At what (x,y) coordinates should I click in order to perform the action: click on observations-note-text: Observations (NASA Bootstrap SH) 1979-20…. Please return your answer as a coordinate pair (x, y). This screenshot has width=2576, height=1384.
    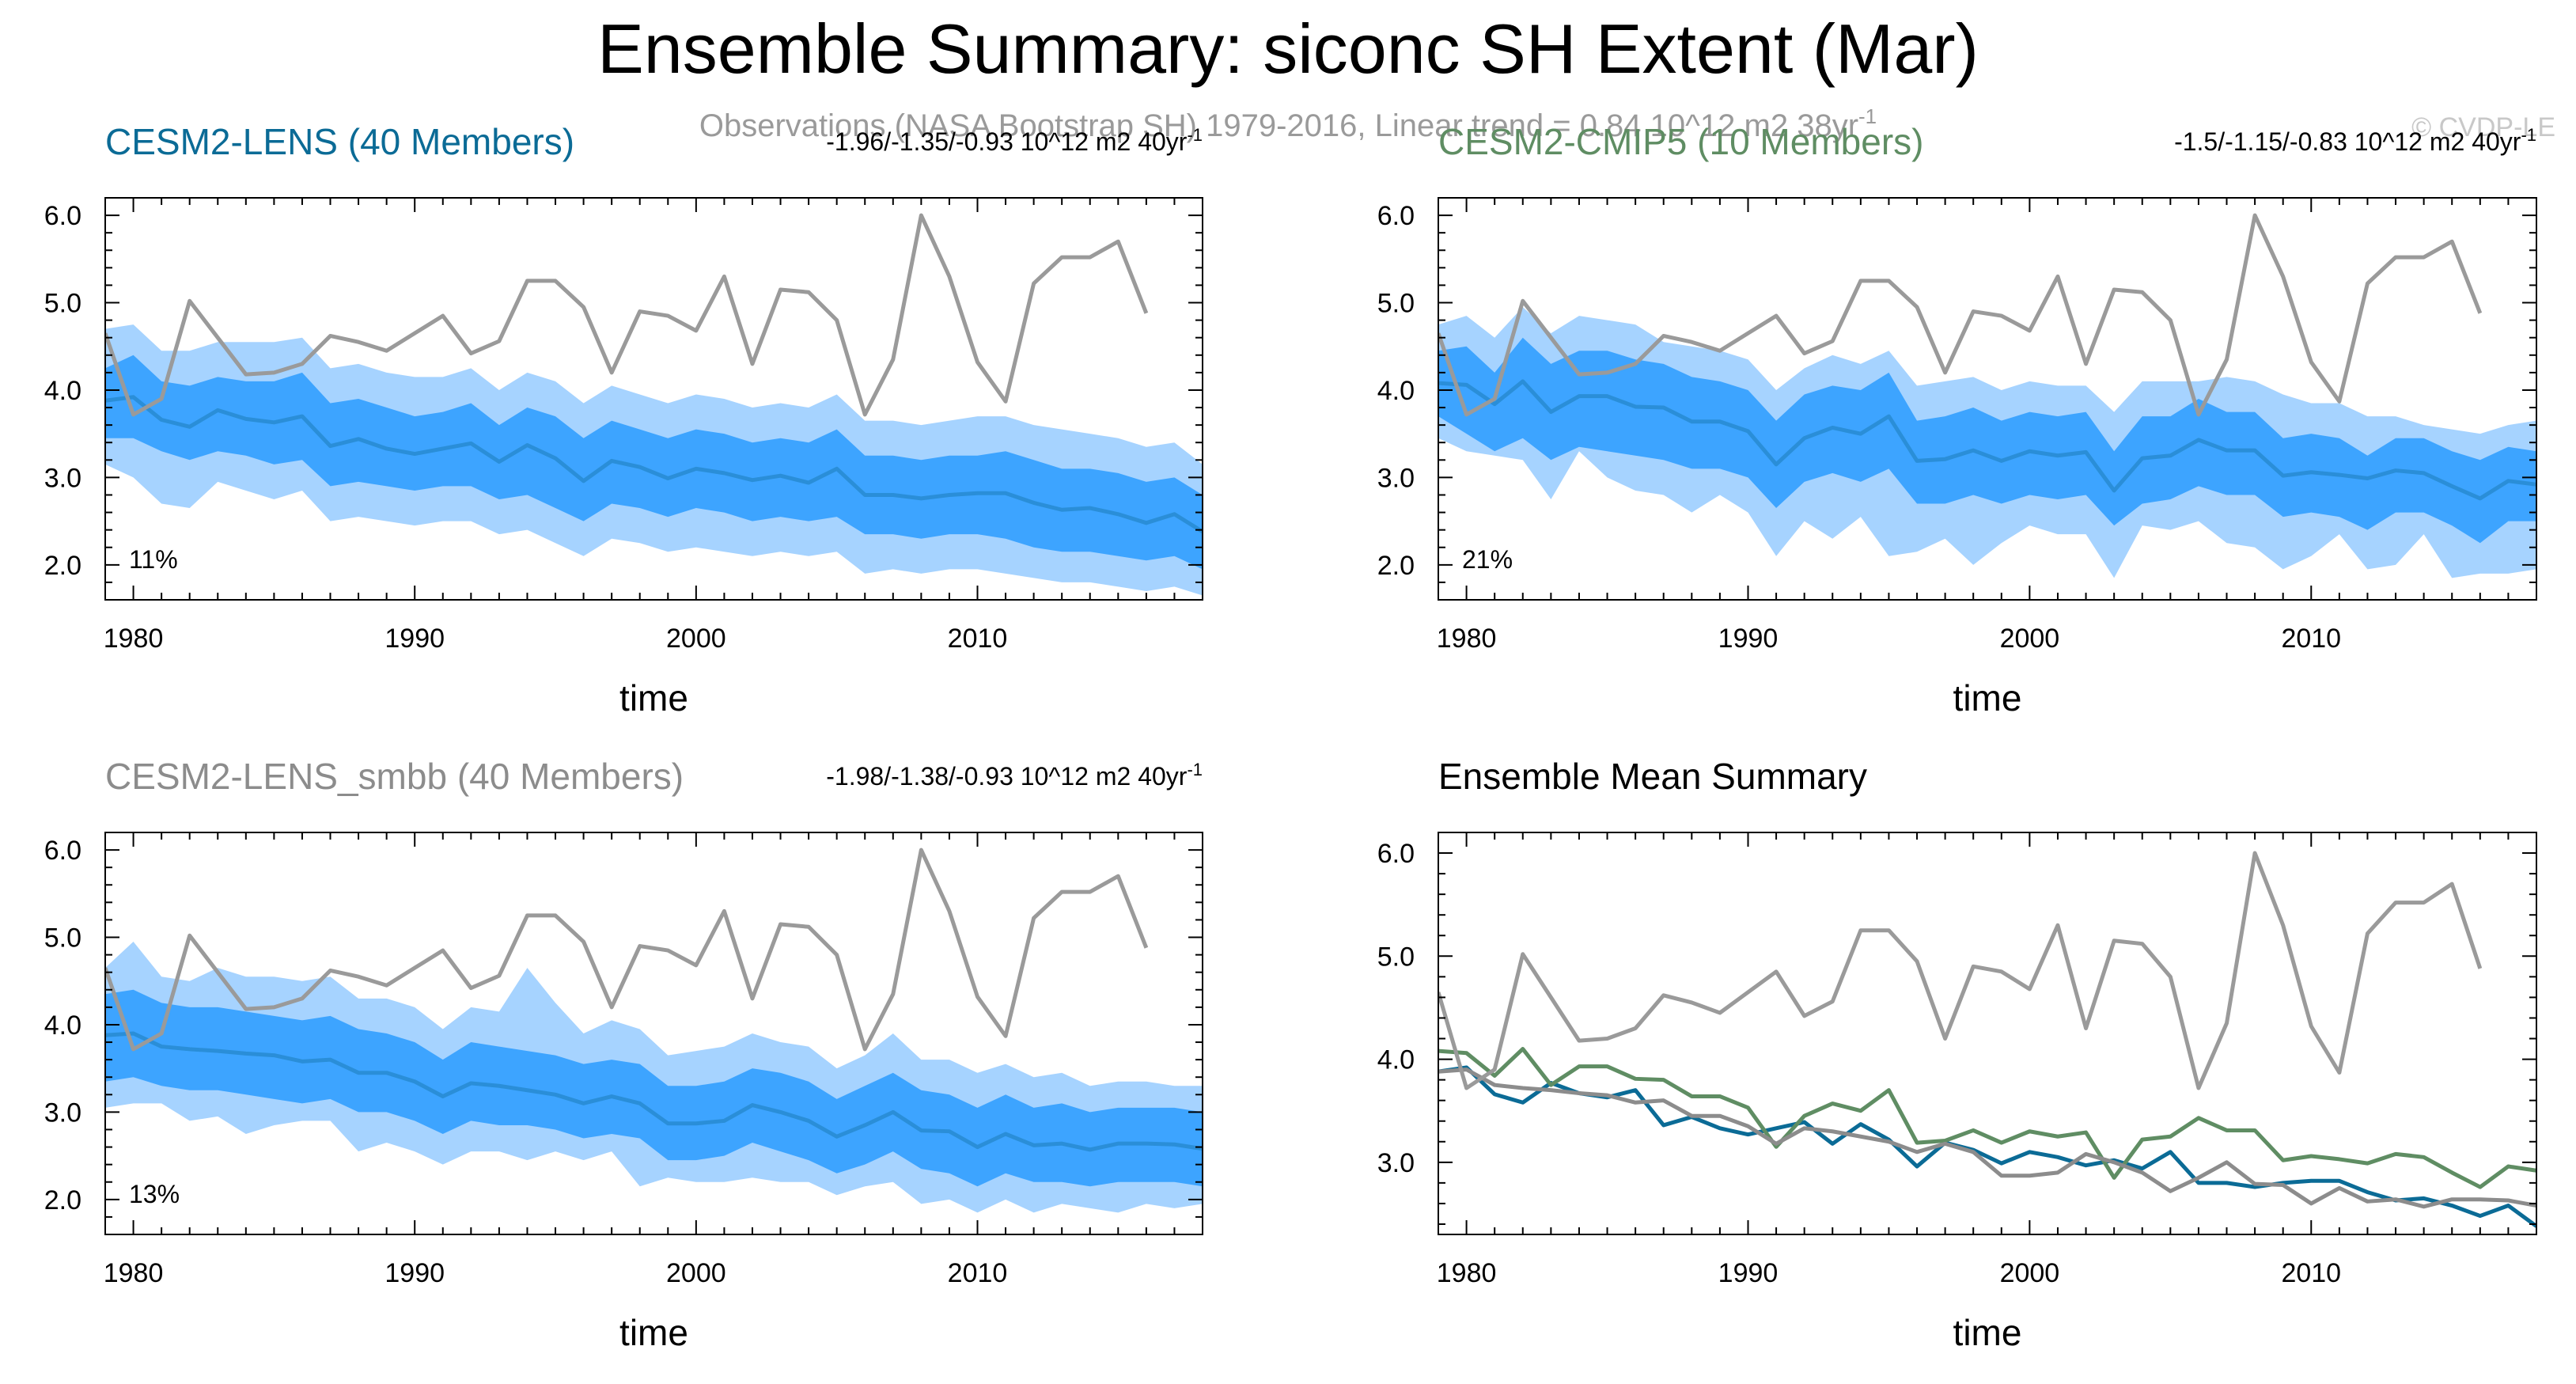
    Looking at the image, I should click on (1278, 125).